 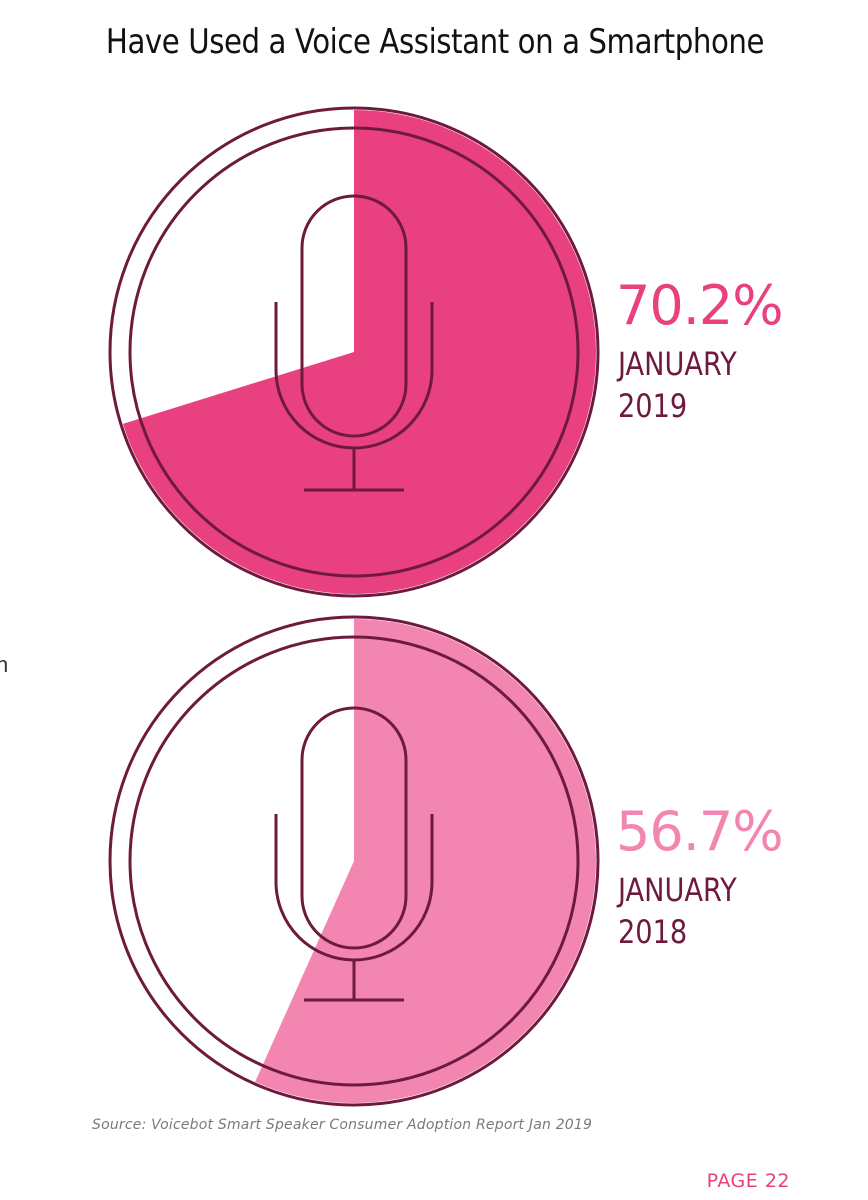 I want to click on cropped-edge-text: n, so click(x=4, y=664).